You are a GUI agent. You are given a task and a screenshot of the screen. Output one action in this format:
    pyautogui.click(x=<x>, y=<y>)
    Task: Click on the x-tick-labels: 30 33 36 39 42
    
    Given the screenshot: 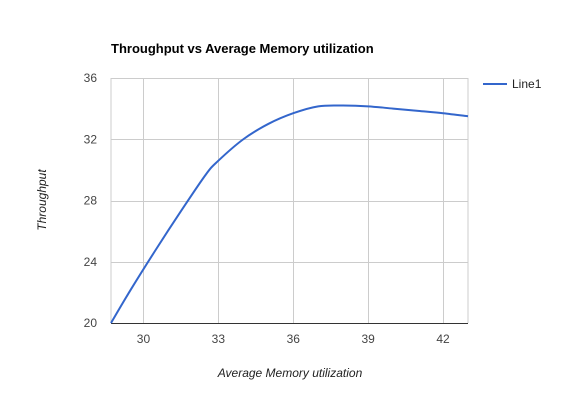 What is the action you would take?
    pyautogui.click(x=293, y=339)
    